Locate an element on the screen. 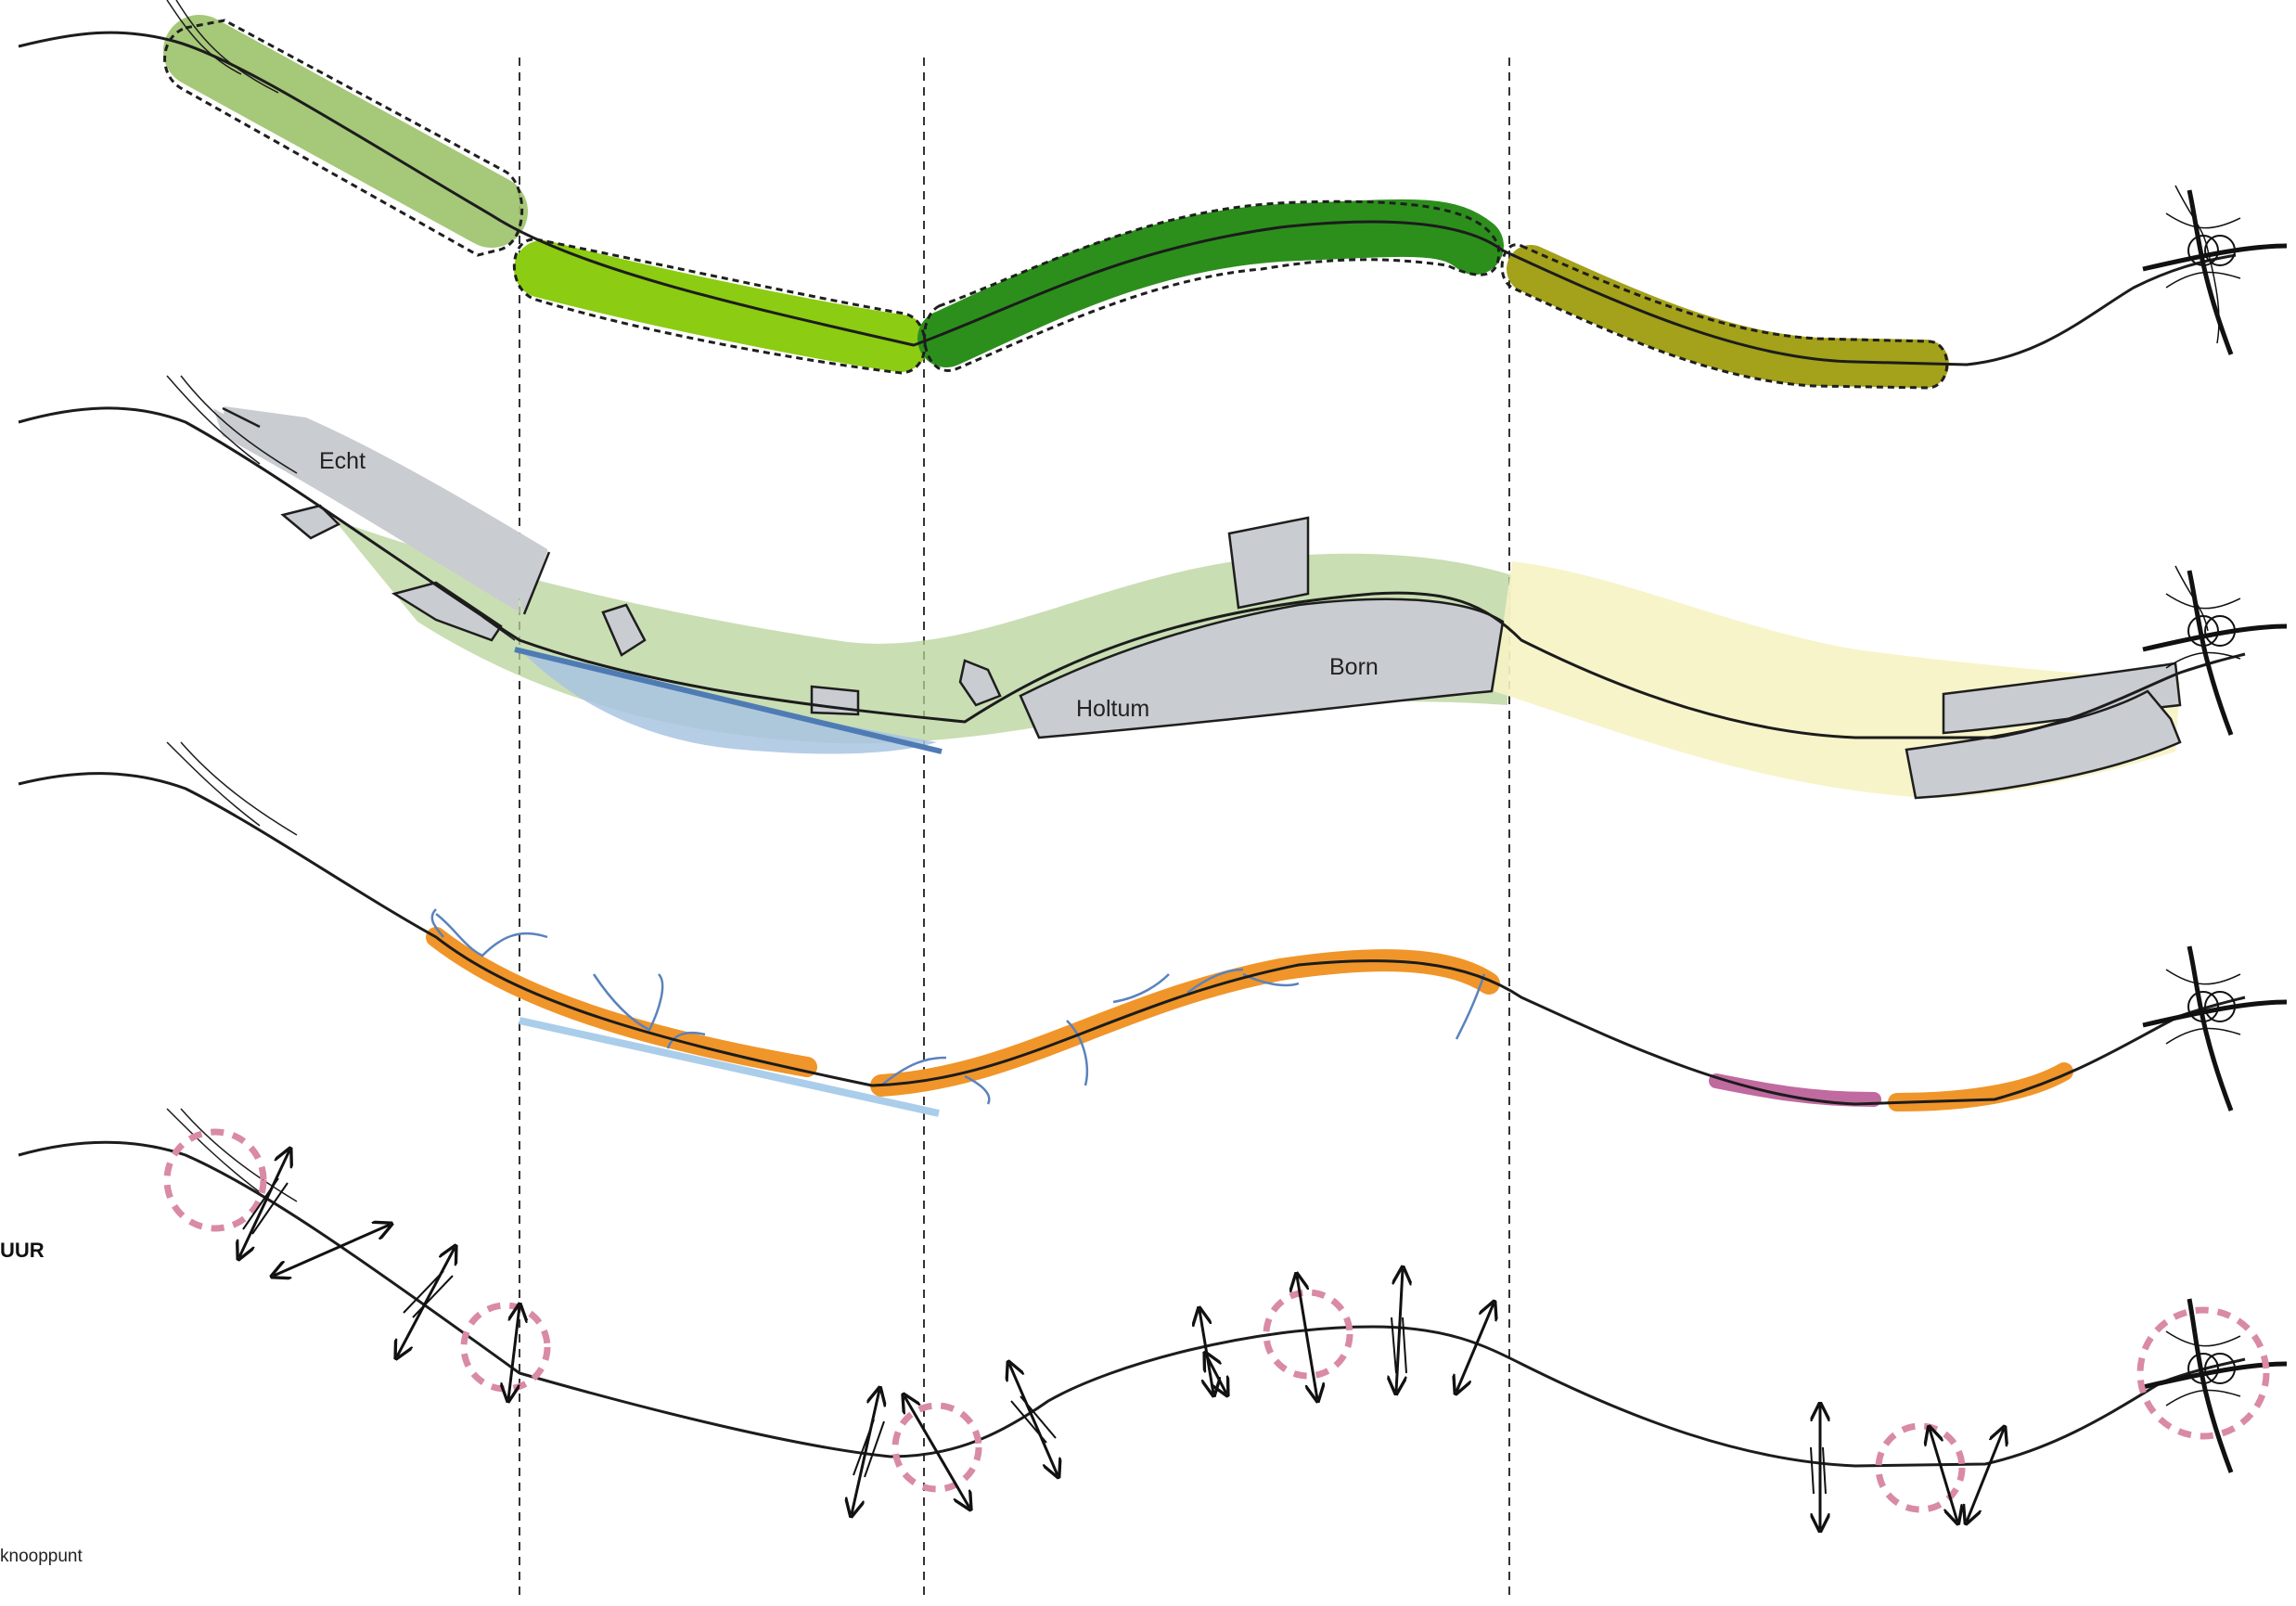  zone-dark-green is located at coordinates (1210, 283).